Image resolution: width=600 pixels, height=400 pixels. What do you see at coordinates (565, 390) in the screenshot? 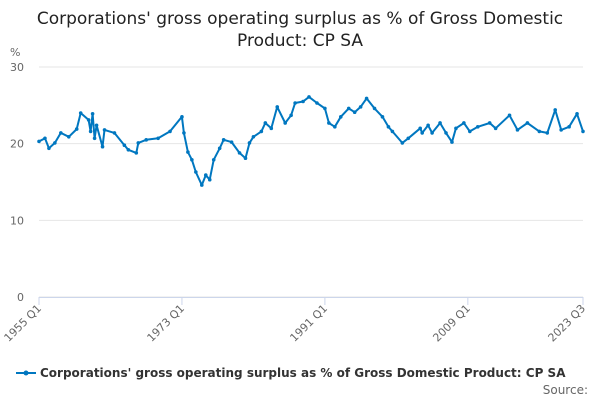
I see `source-label: Source:` at bounding box center [565, 390].